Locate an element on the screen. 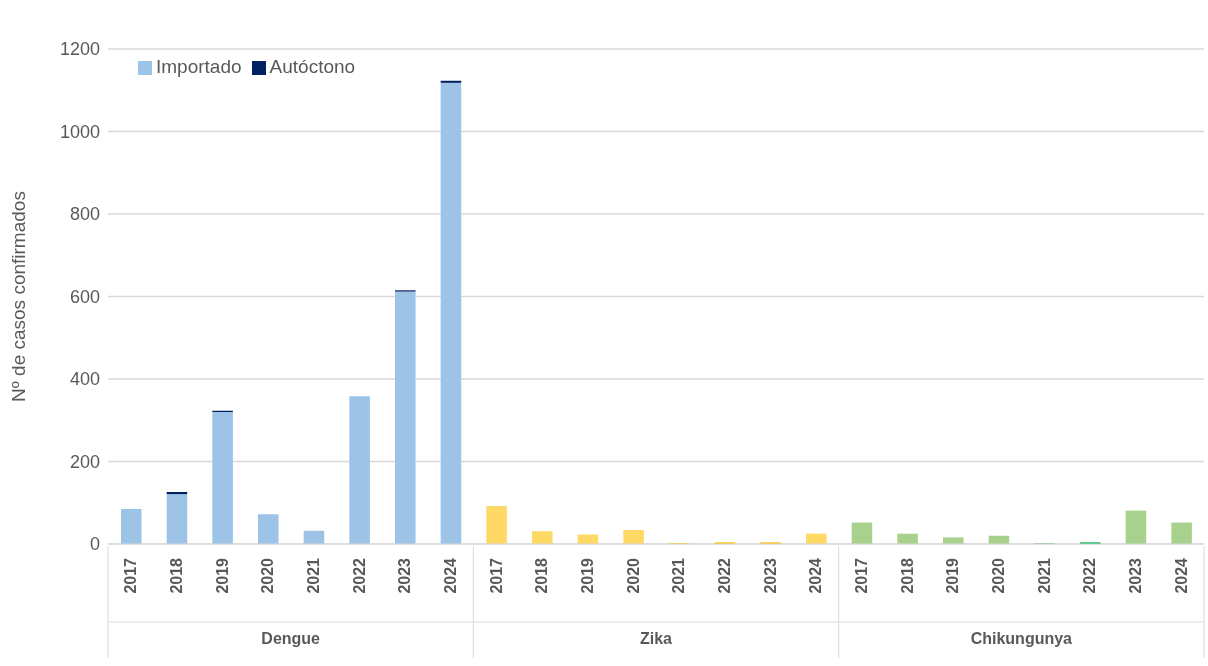 The image size is (1208, 666). text: Zika is located at coordinates (656, 638).